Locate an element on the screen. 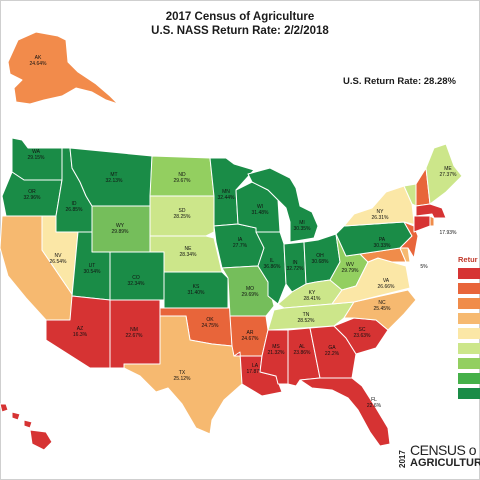 This screenshot has height=480, width=480. state-rate-label: 26.31% is located at coordinates (381, 218).